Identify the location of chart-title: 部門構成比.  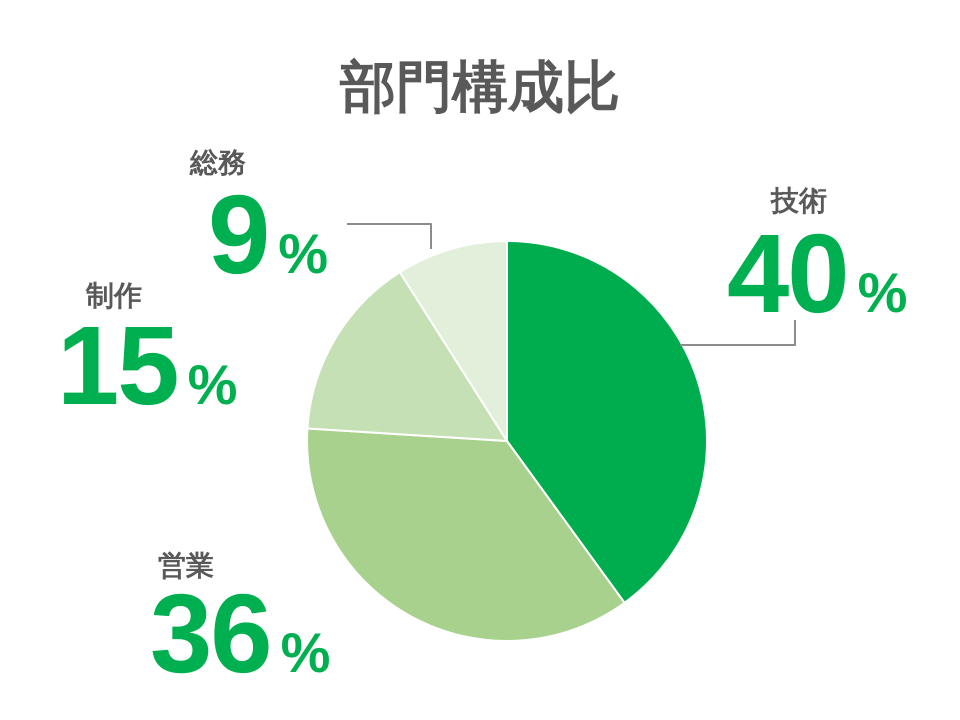
(479, 88).